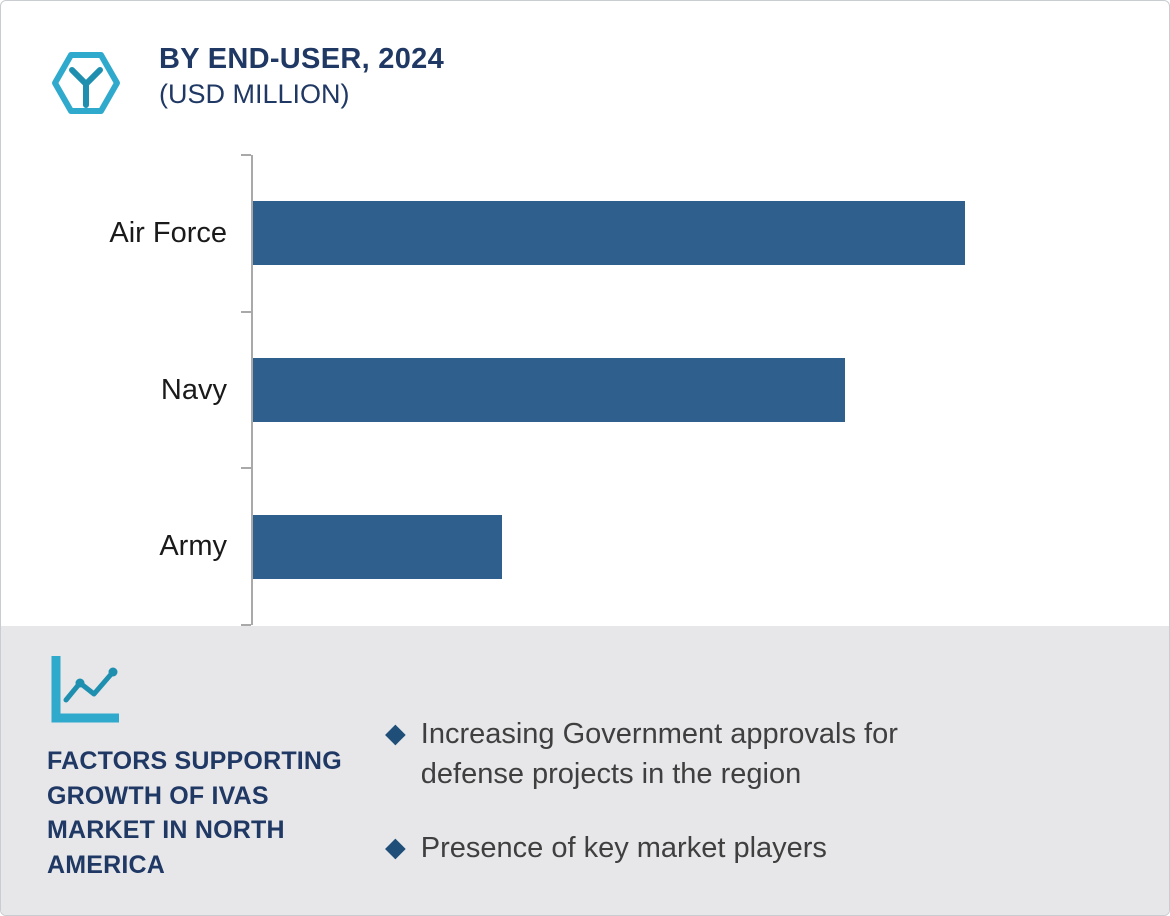 The height and width of the screenshot is (916, 1170). I want to click on category-label-air-force: Air Force, so click(168, 232).